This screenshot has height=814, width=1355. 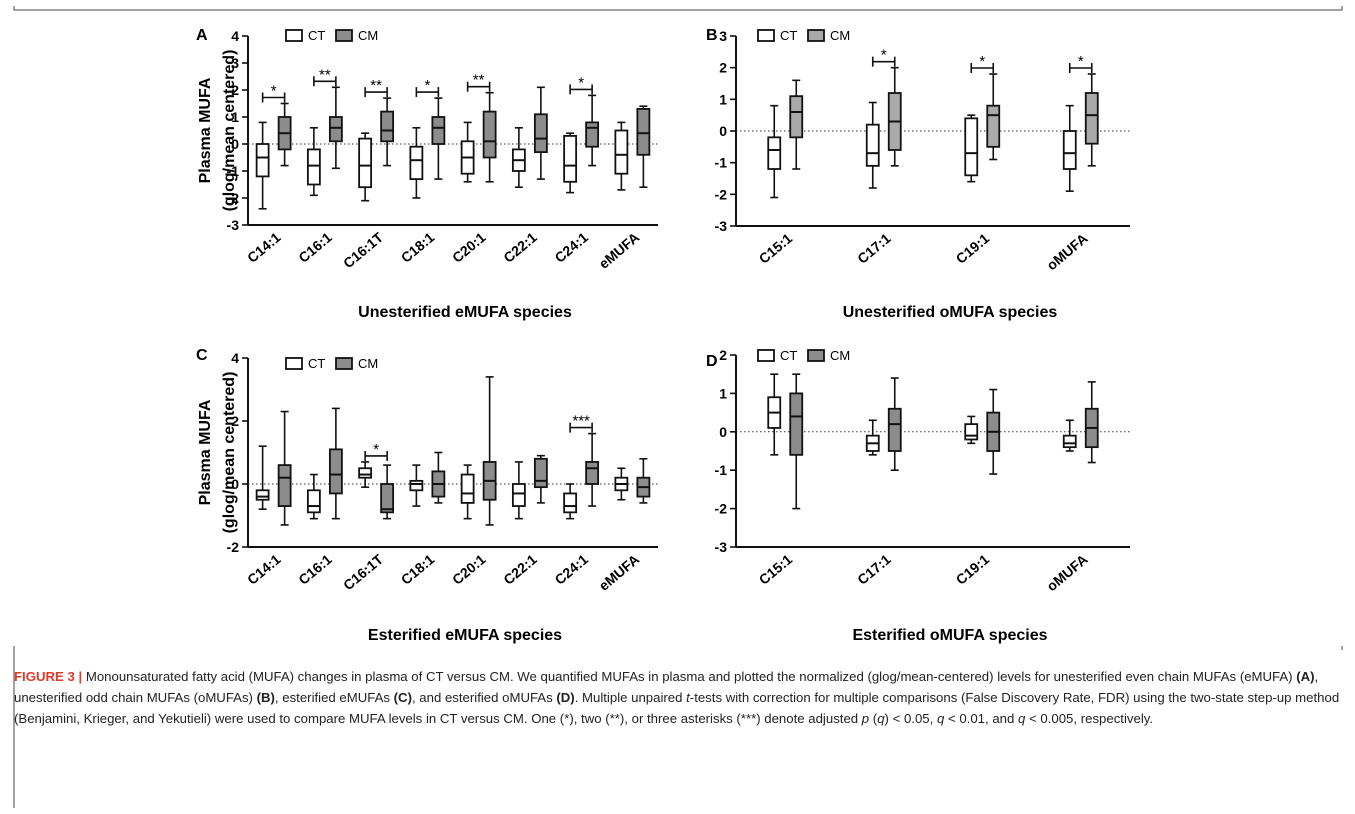 I want to click on x-tick-label: C14:1, so click(x=264, y=247).